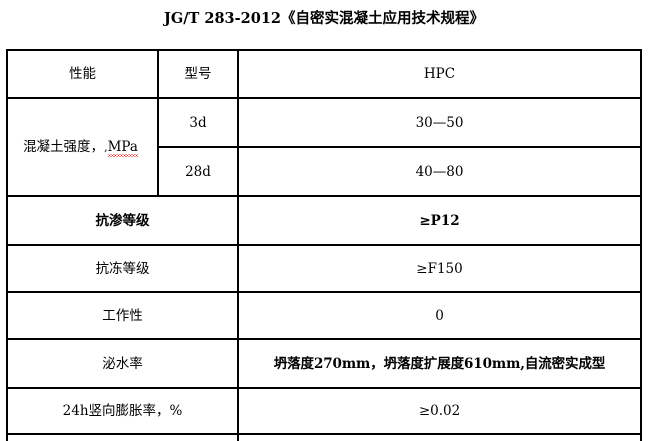 The image size is (648, 441). I want to click on cell-performance-vertical-expansion: 24h竖向膨胀率，%, so click(122, 411).